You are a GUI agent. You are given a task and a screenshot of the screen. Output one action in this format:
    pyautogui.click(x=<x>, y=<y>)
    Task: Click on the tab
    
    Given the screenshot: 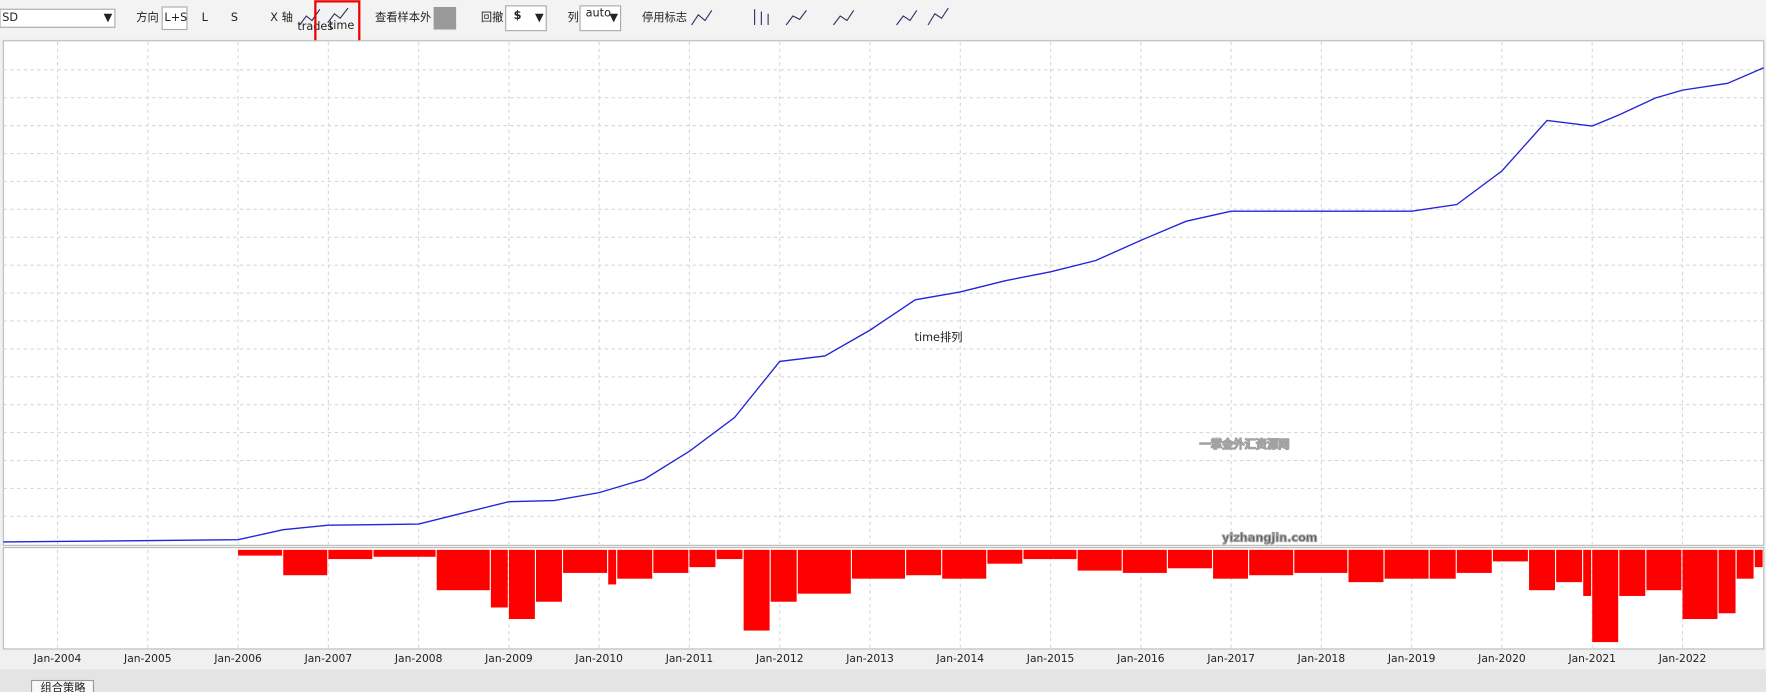 What is the action you would take?
    pyautogui.click(x=62, y=685)
    